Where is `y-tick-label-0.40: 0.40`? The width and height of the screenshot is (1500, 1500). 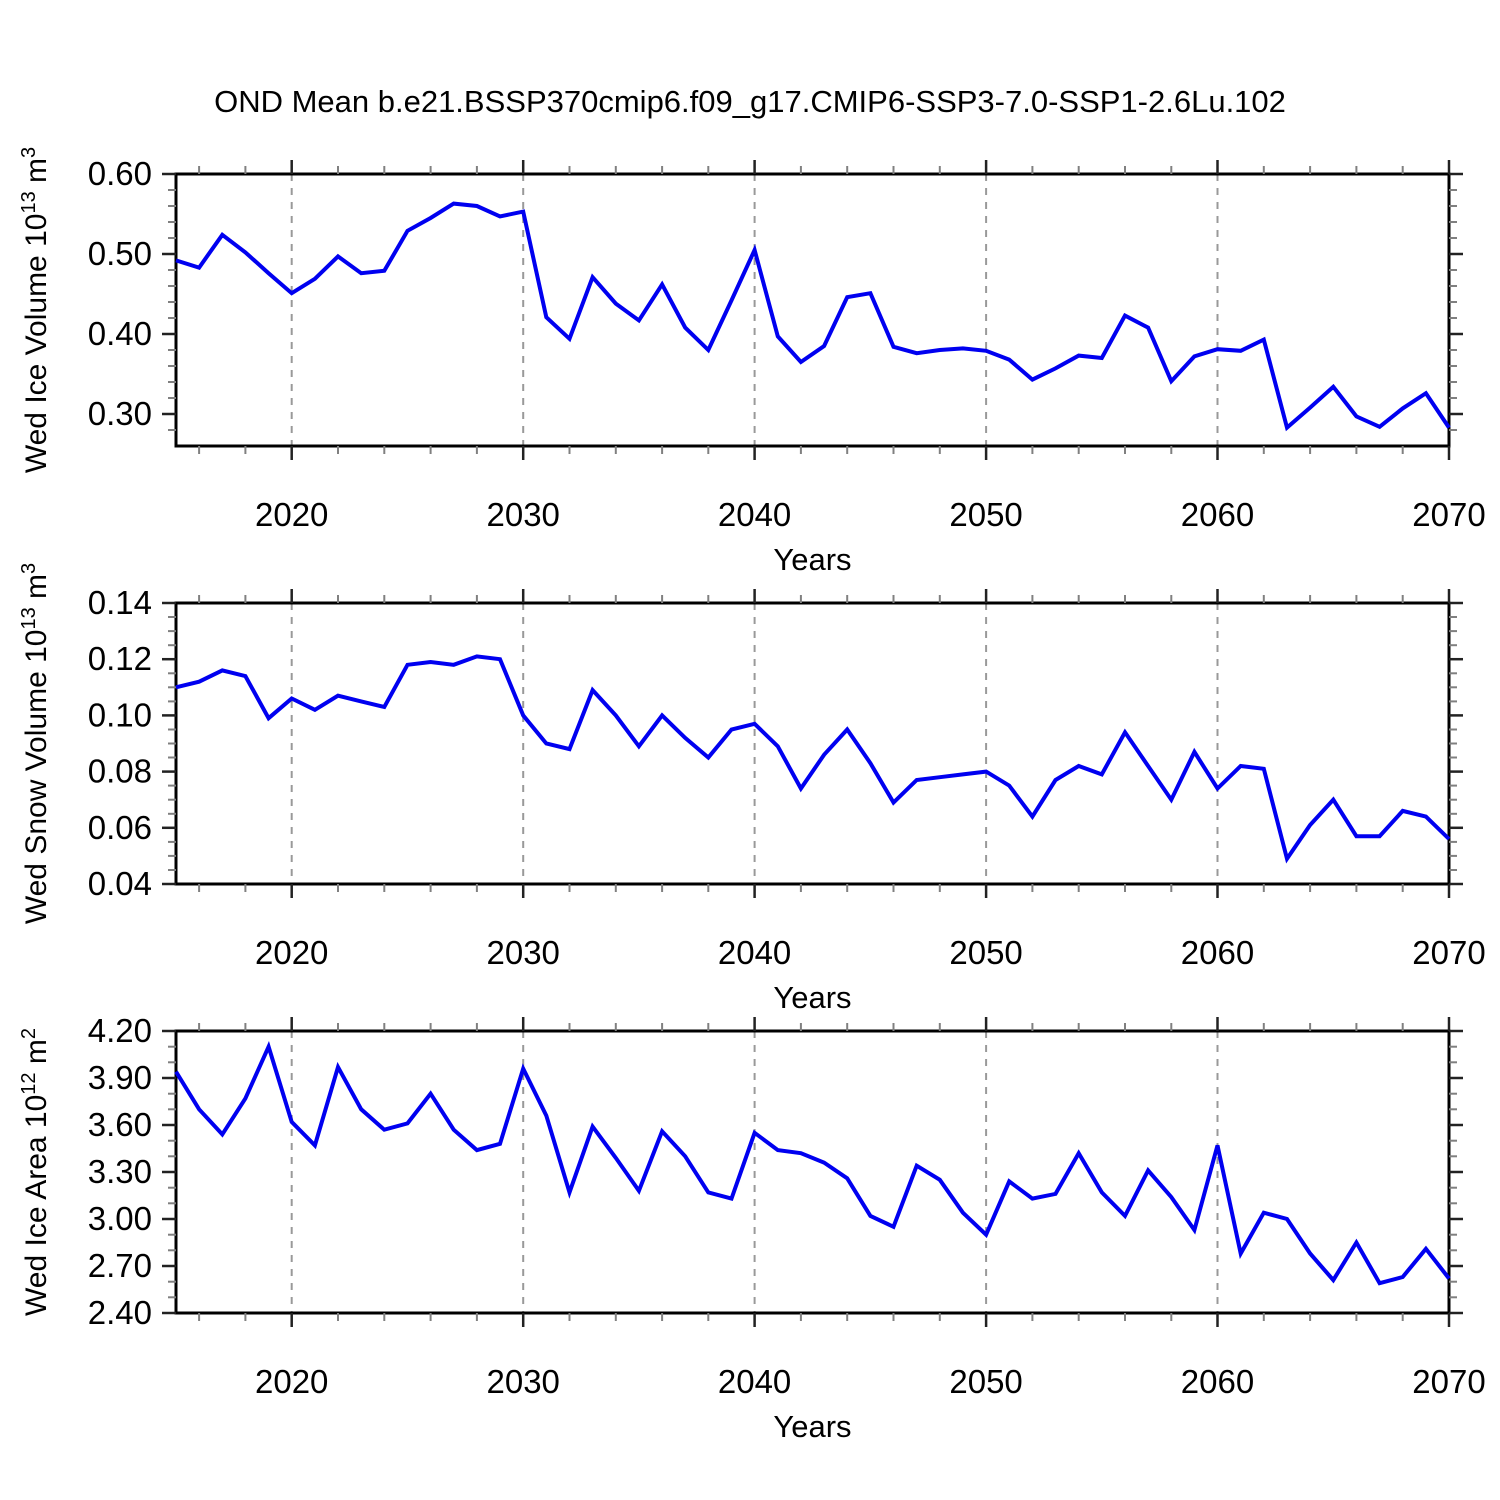
y-tick-label-0.40: 0.40 is located at coordinates (120, 333).